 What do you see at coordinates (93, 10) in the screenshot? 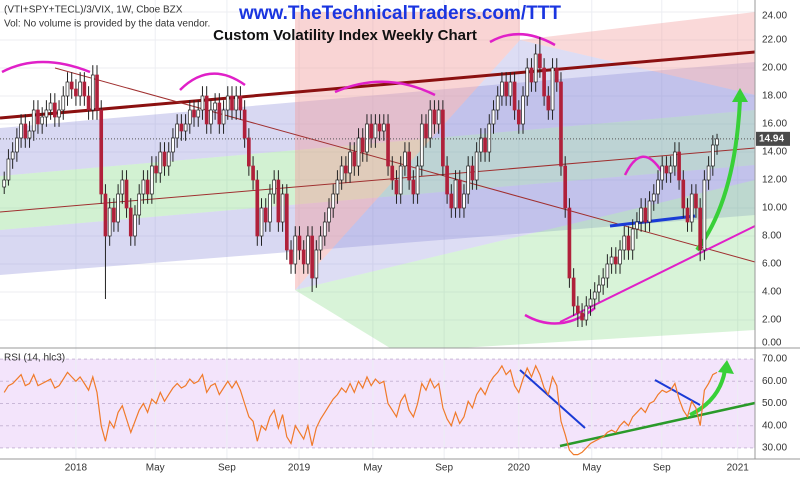
I see `symbol-label: (VTI+SPY+TECL)/3/VIX, 1W, Cboe BZX` at bounding box center [93, 10].